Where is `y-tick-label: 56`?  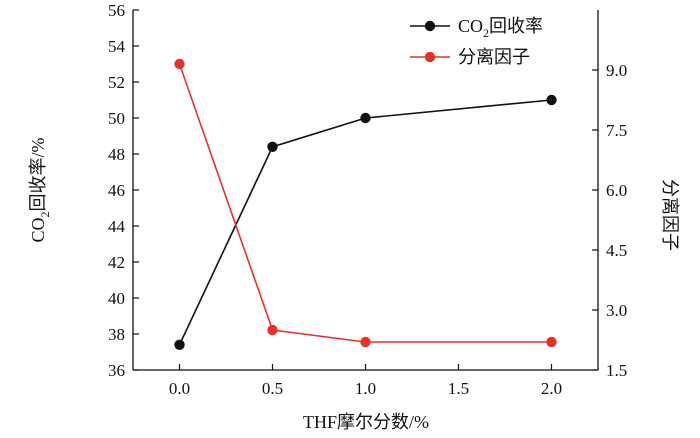 y-tick-label: 56 is located at coordinates (116, 10).